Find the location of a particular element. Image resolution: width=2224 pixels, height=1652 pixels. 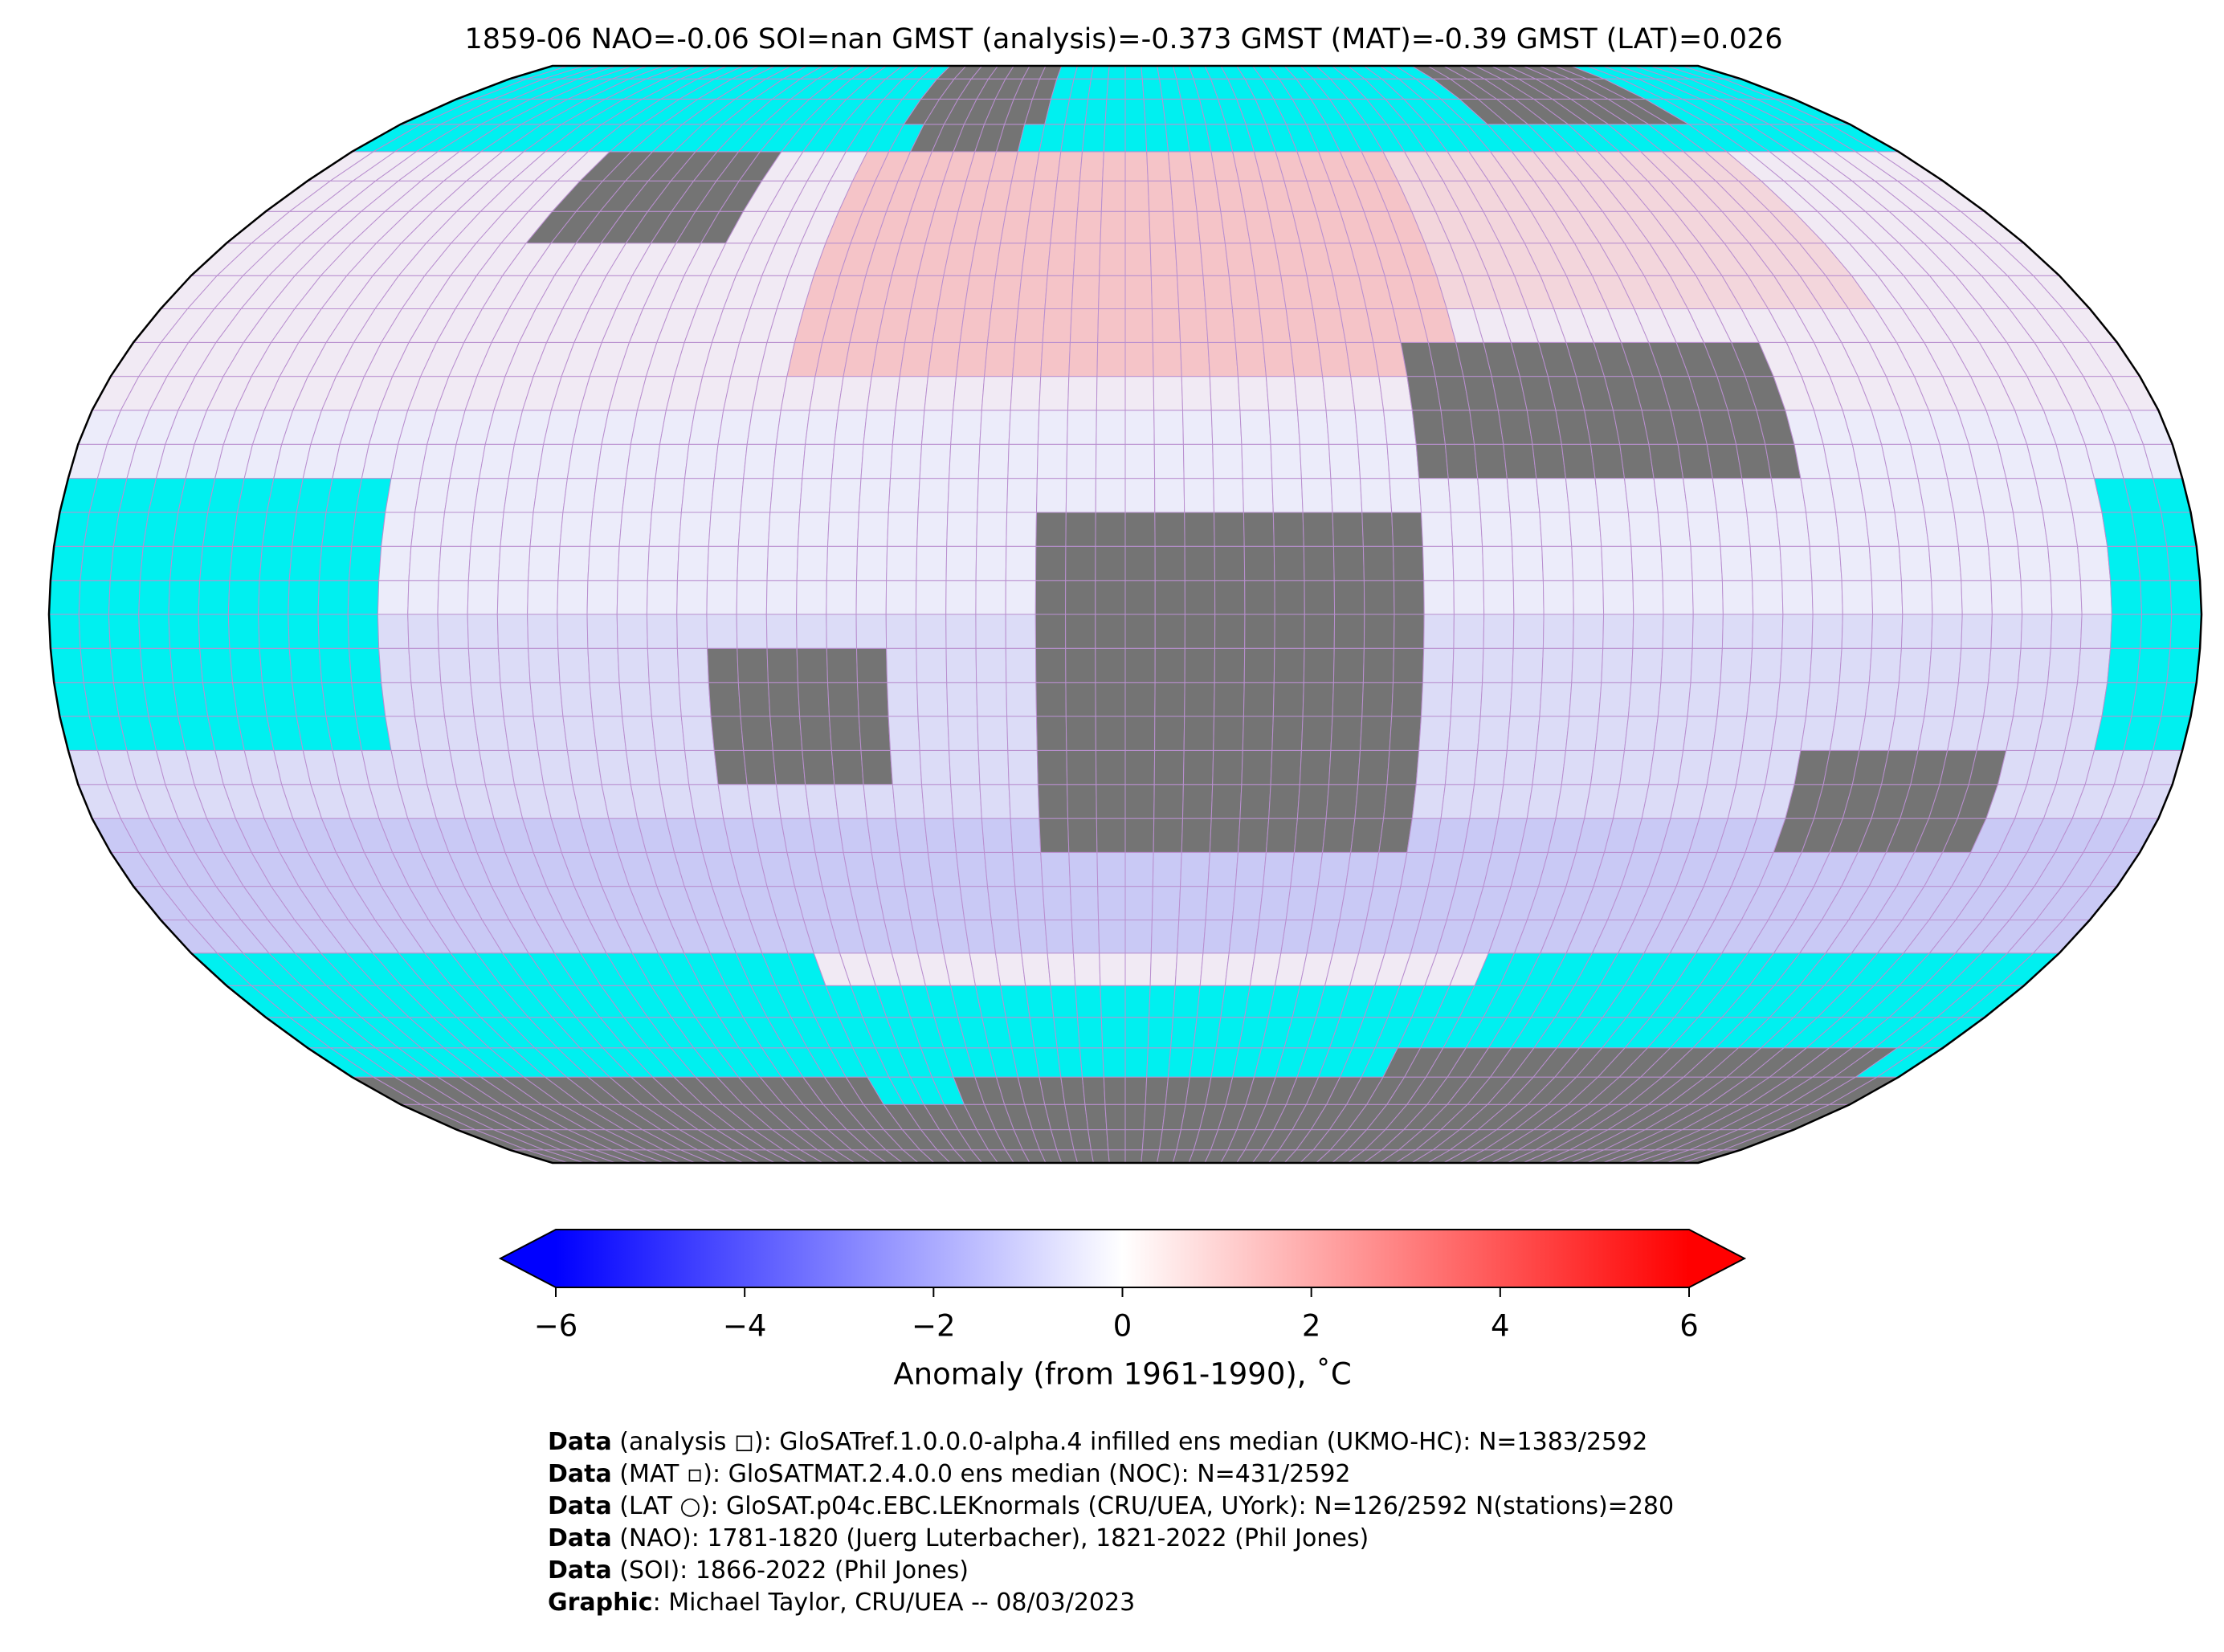

x-tick-label: 6 is located at coordinates (1689, 1326).